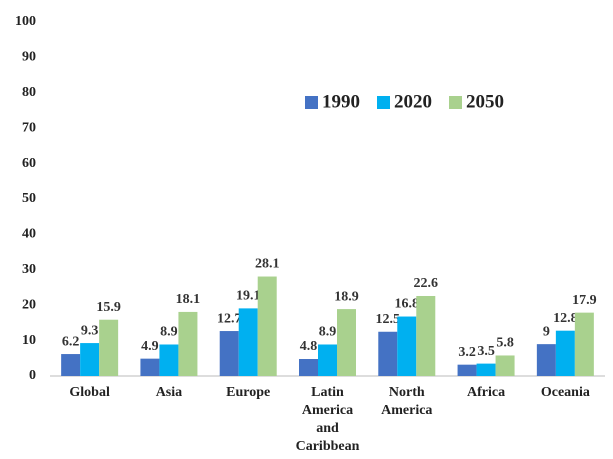  I want to click on x-tick-label: Europe, so click(248, 392).